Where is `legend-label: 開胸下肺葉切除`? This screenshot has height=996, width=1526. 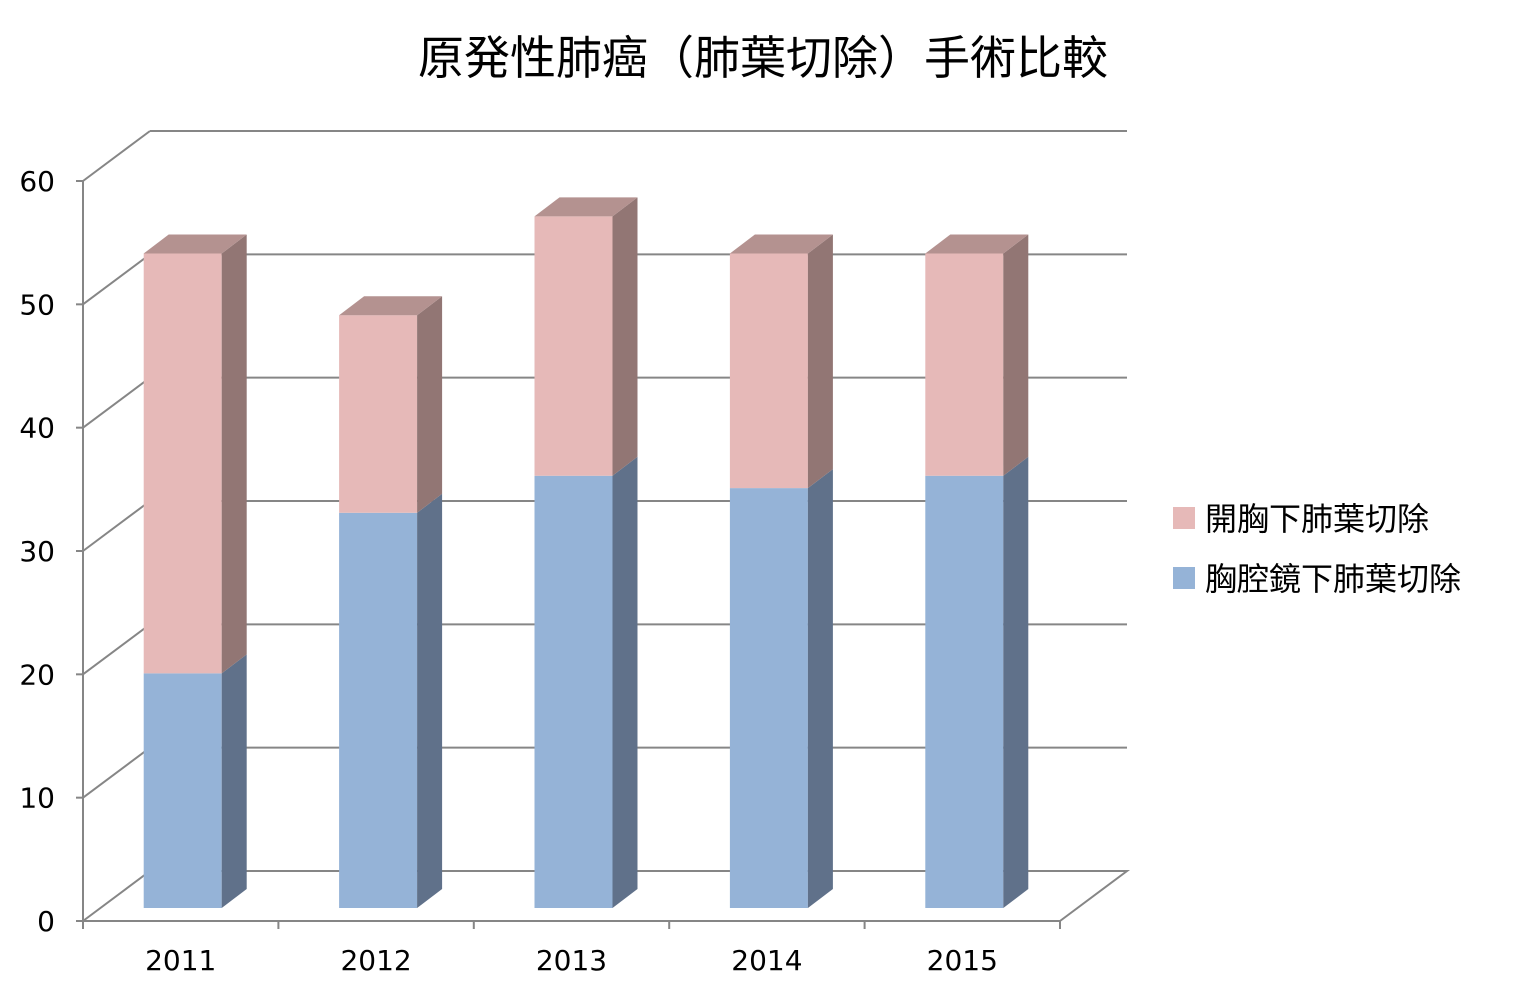 legend-label: 開胸下肺葉切除 is located at coordinates (1317, 519).